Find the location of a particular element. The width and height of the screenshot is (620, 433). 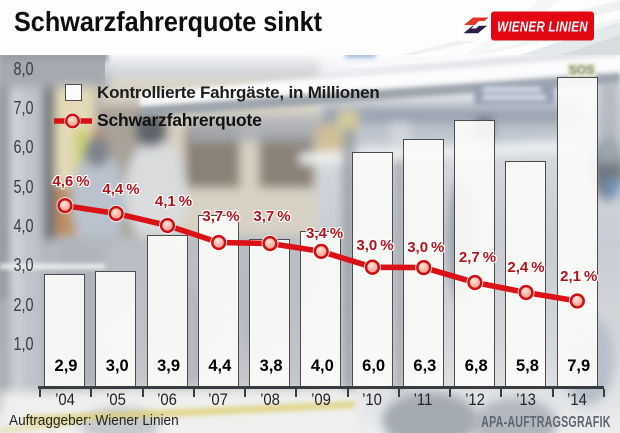

svg-text: WIENER LINIEN is located at coordinates (542, 26).